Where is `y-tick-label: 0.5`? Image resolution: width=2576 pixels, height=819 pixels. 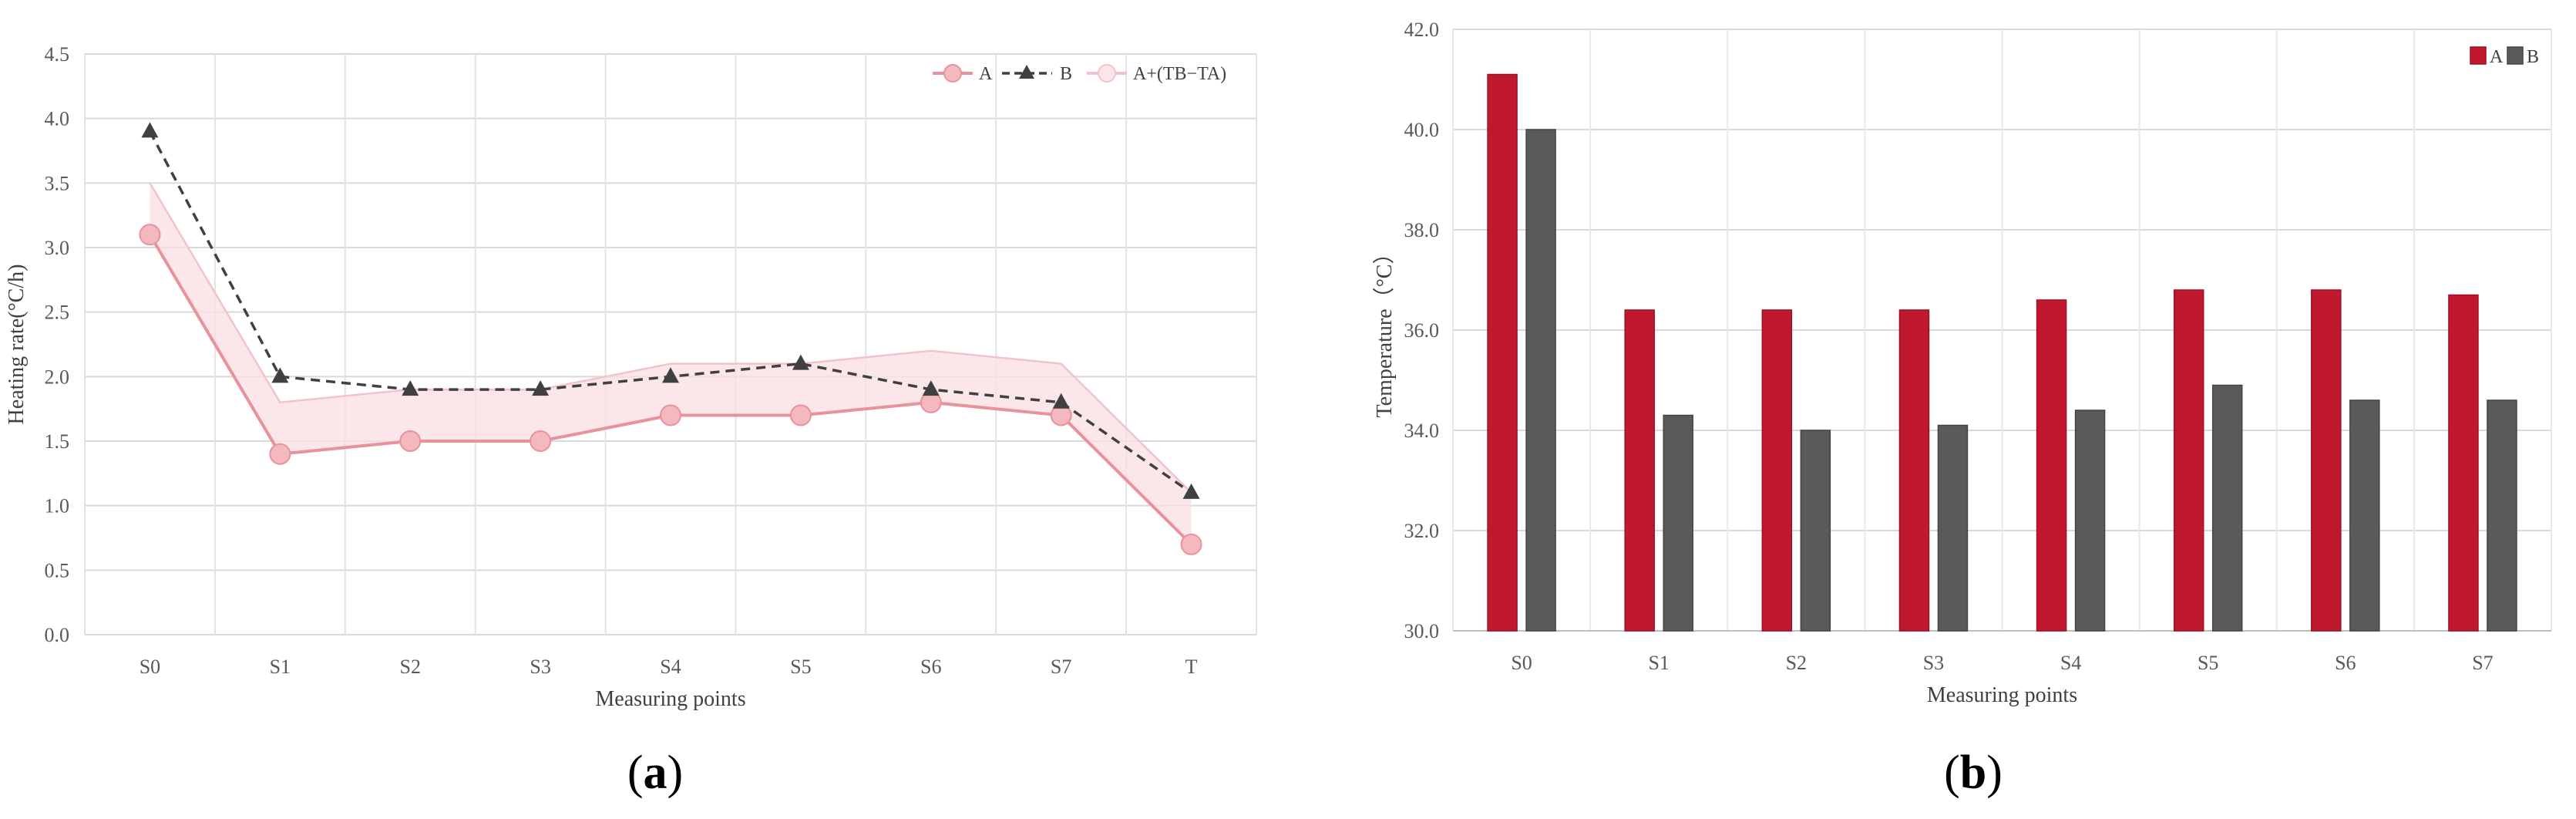 y-tick-label: 0.5 is located at coordinates (57, 570).